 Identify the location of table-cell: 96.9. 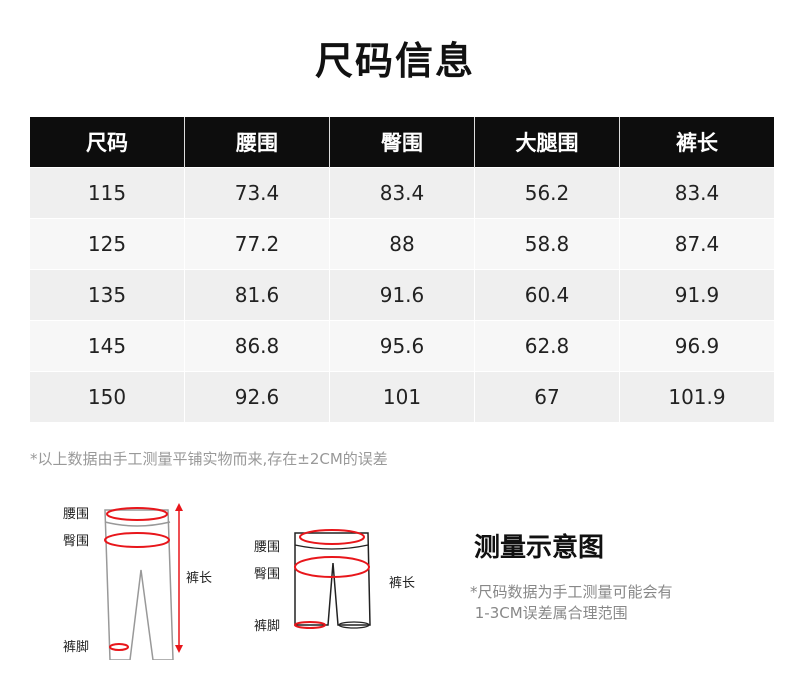
(696, 346).